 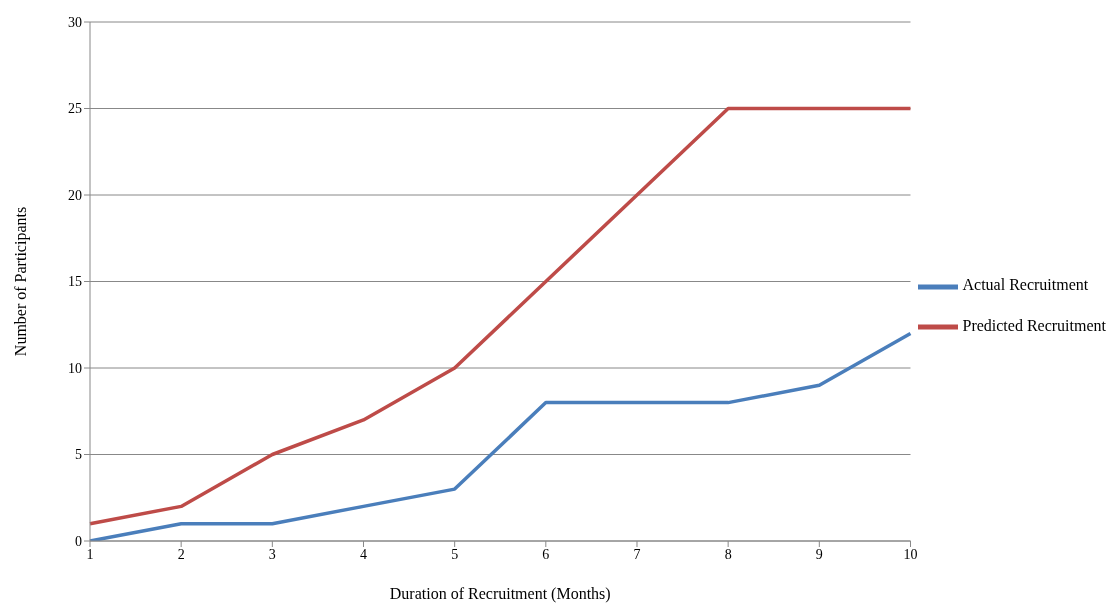 I want to click on legend-label: Actual Recruitment, so click(x=1025, y=285).